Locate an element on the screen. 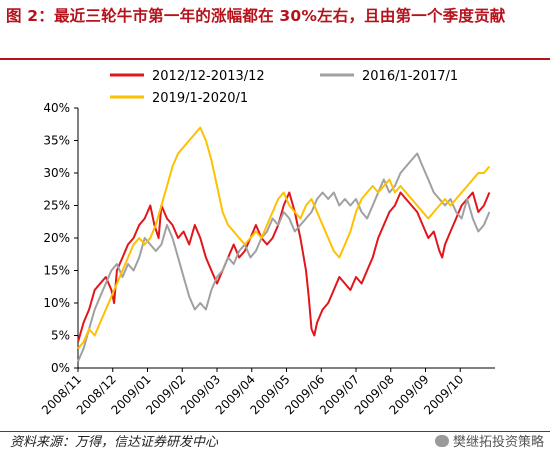 This screenshot has width=550, height=458. y-tick-label: 5% is located at coordinates (60, 336).